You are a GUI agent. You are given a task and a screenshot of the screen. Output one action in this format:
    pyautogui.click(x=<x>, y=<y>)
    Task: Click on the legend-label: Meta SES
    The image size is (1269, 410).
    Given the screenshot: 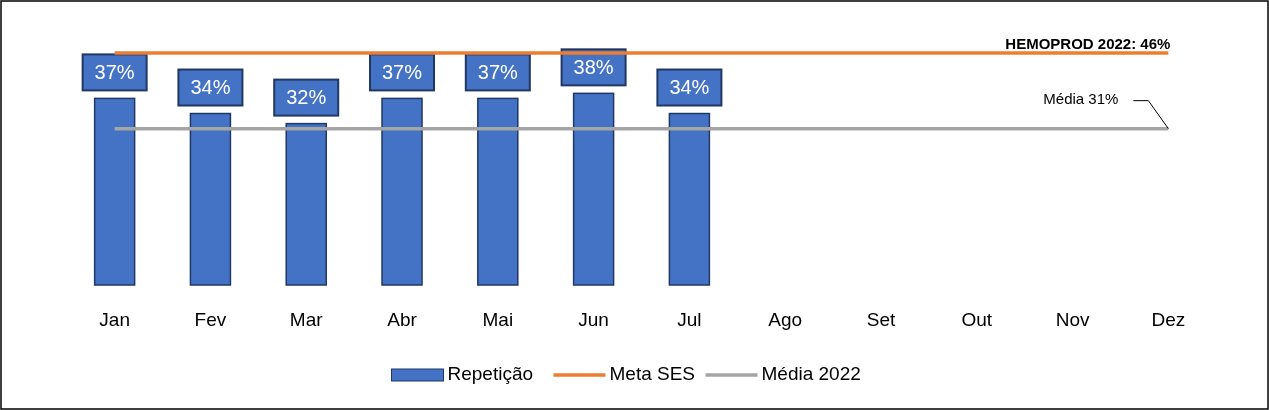 What is the action you would take?
    pyautogui.click(x=652, y=374)
    